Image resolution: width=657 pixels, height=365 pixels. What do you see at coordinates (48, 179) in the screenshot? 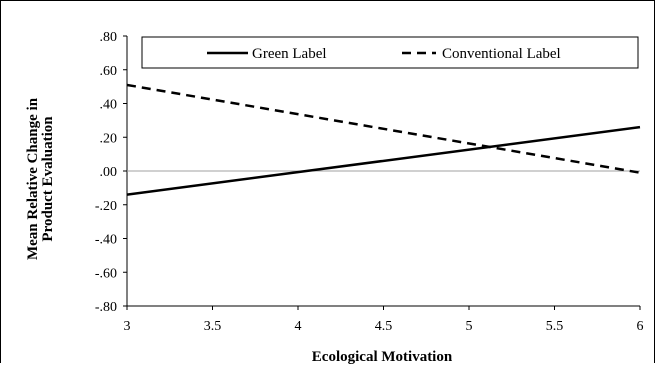
I see `y-axis-title-line-2: Product Evaluation` at bounding box center [48, 179].